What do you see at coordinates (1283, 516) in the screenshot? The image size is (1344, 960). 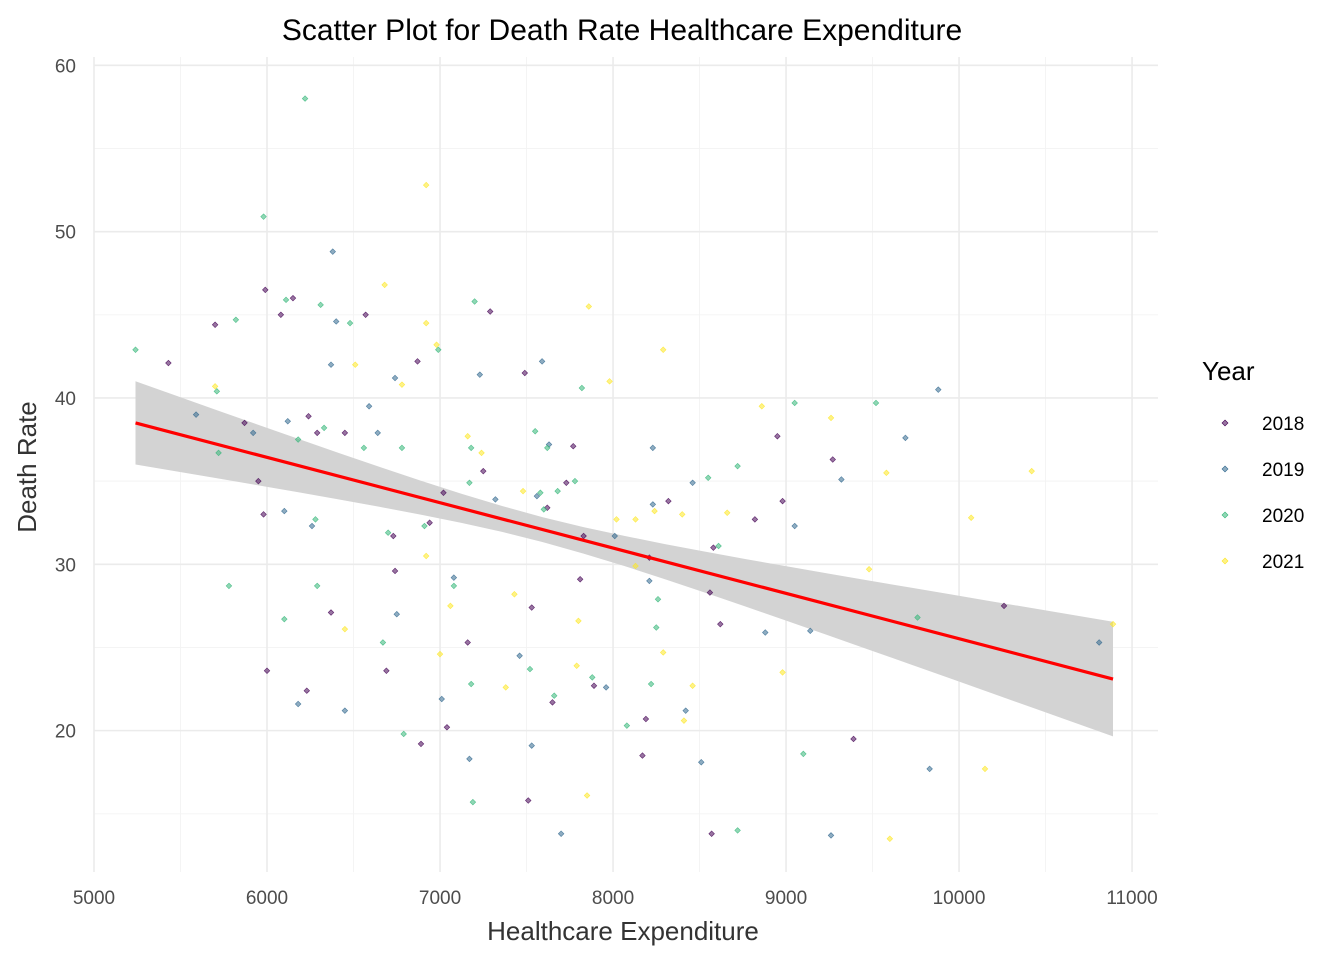 I see `legend-label-2020: 2020` at bounding box center [1283, 516].